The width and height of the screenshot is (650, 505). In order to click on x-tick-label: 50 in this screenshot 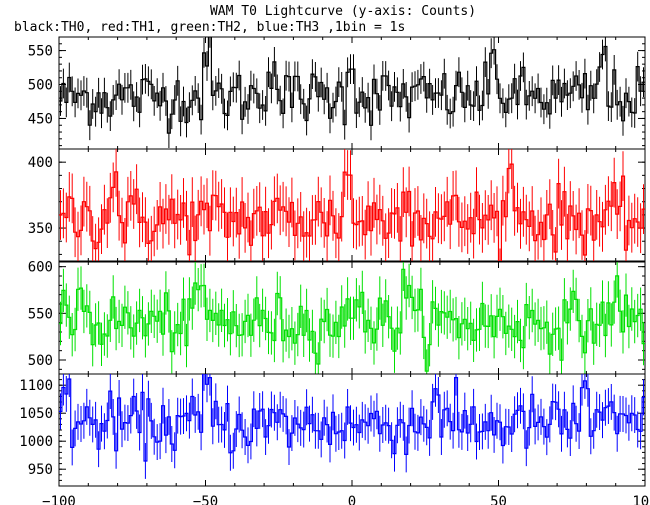, I will do `click(498, 499)`.